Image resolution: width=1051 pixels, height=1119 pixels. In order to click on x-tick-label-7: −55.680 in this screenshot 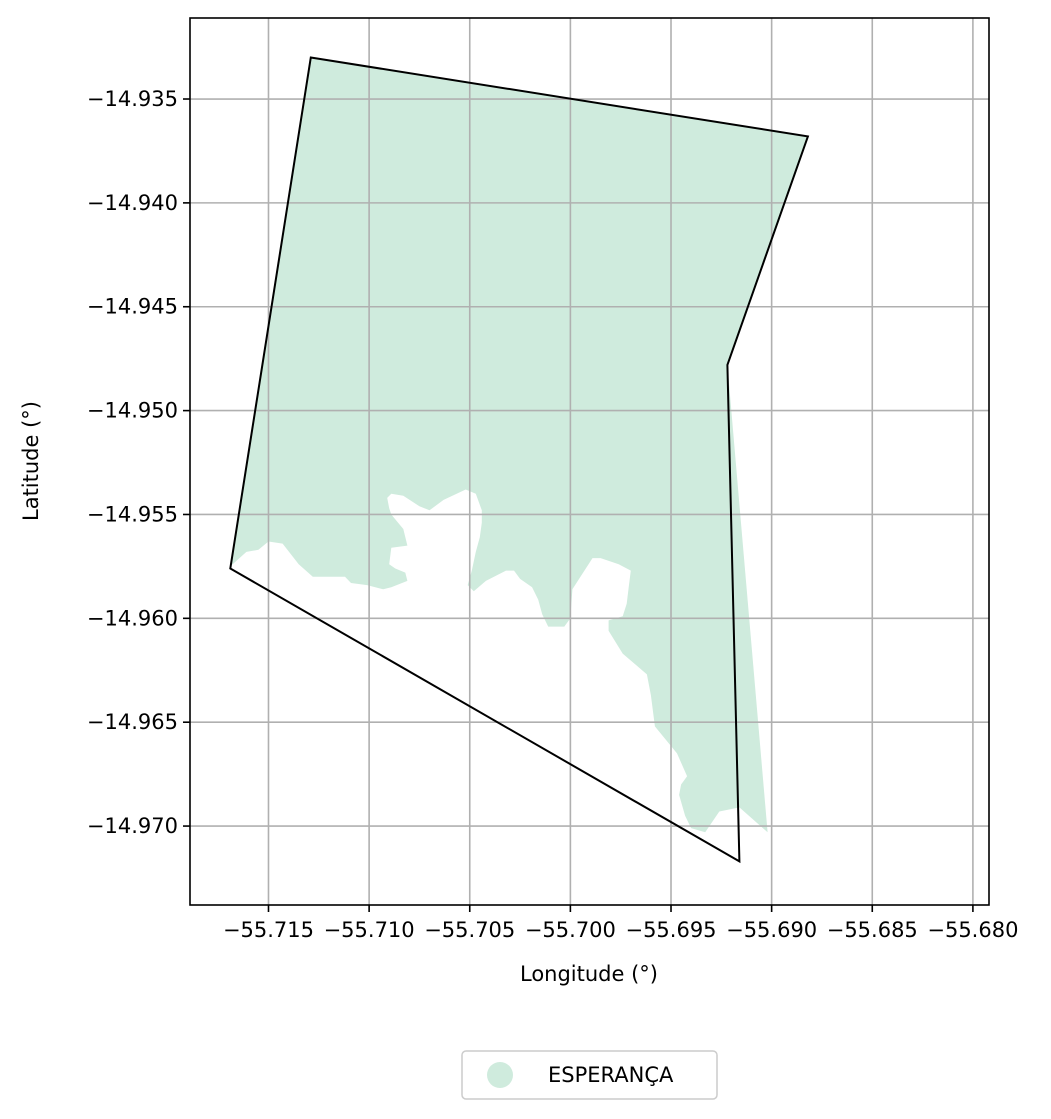, I will do `click(972, 930)`.